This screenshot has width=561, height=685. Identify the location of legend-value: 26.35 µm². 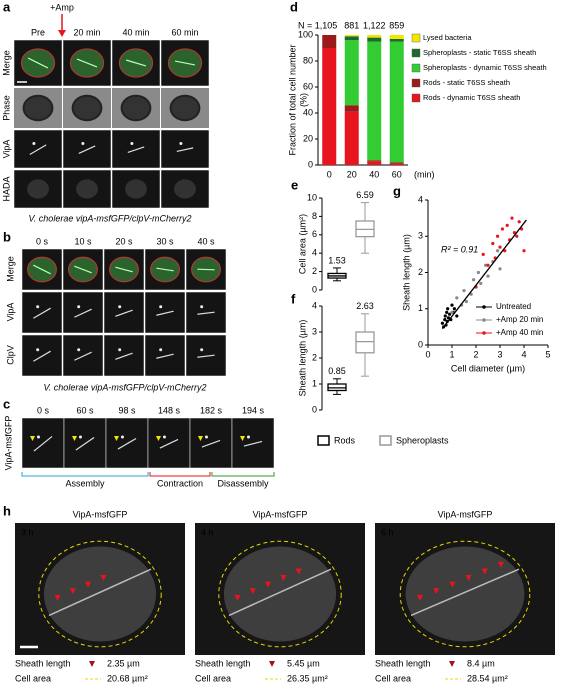
(307, 678).